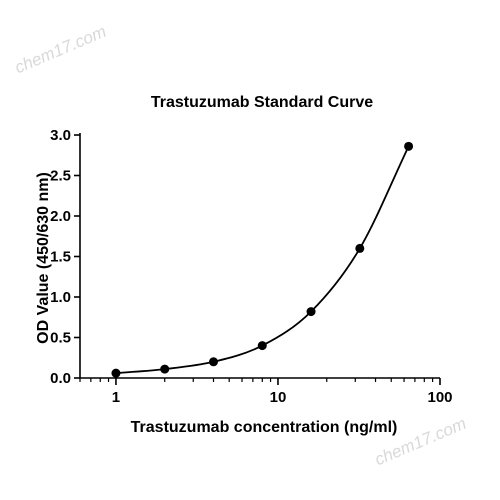  I want to click on y-tick-label: 3.0, so click(60, 135).